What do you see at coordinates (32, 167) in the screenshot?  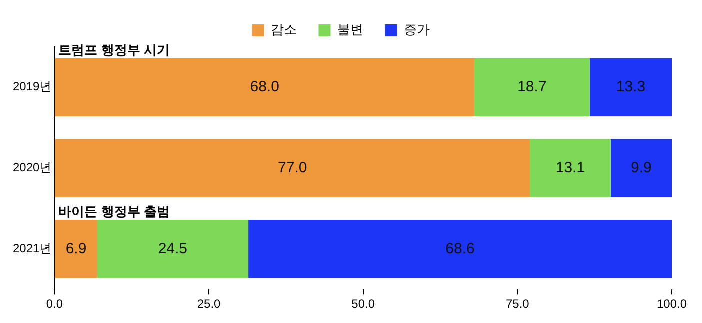 I see `y-tick-label: 2020년` at bounding box center [32, 167].